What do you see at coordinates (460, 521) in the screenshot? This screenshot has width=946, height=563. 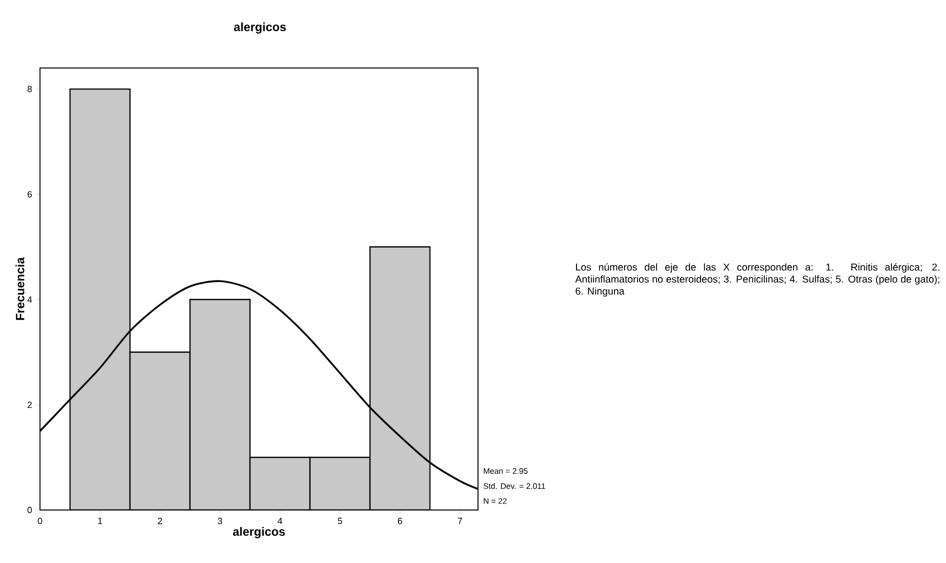 I see `x-tick-label: 7` at bounding box center [460, 521].